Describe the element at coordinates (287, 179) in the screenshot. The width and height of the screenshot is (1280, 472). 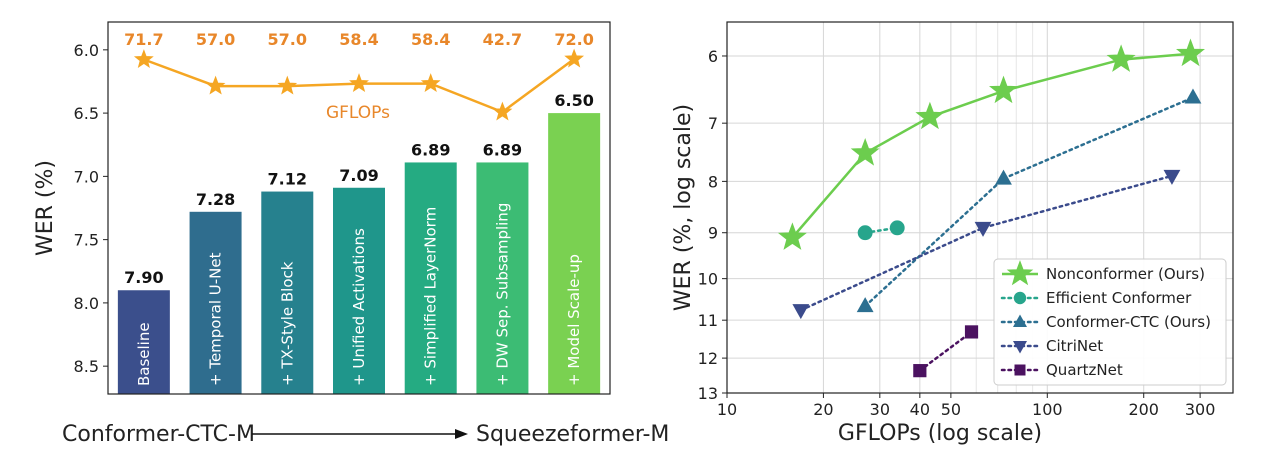
I see `bar-value-label: 7.12` at that location.